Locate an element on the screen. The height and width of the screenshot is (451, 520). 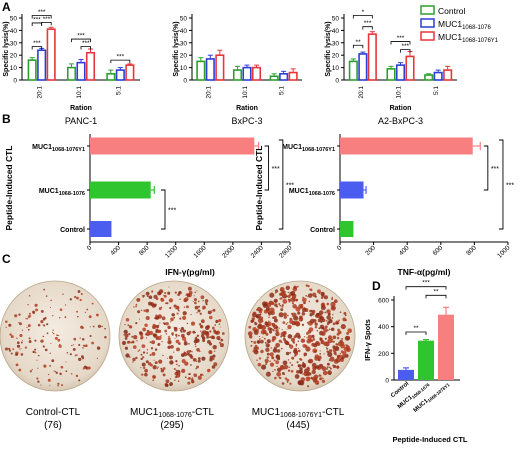
significance-label: *** is located at coordinates (172, 211).